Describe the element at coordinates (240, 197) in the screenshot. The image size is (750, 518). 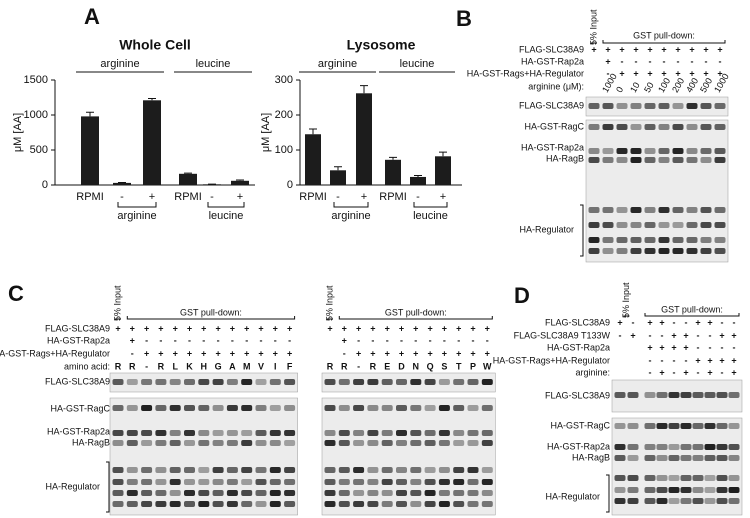
I see `x-tick-label: +` at that location.